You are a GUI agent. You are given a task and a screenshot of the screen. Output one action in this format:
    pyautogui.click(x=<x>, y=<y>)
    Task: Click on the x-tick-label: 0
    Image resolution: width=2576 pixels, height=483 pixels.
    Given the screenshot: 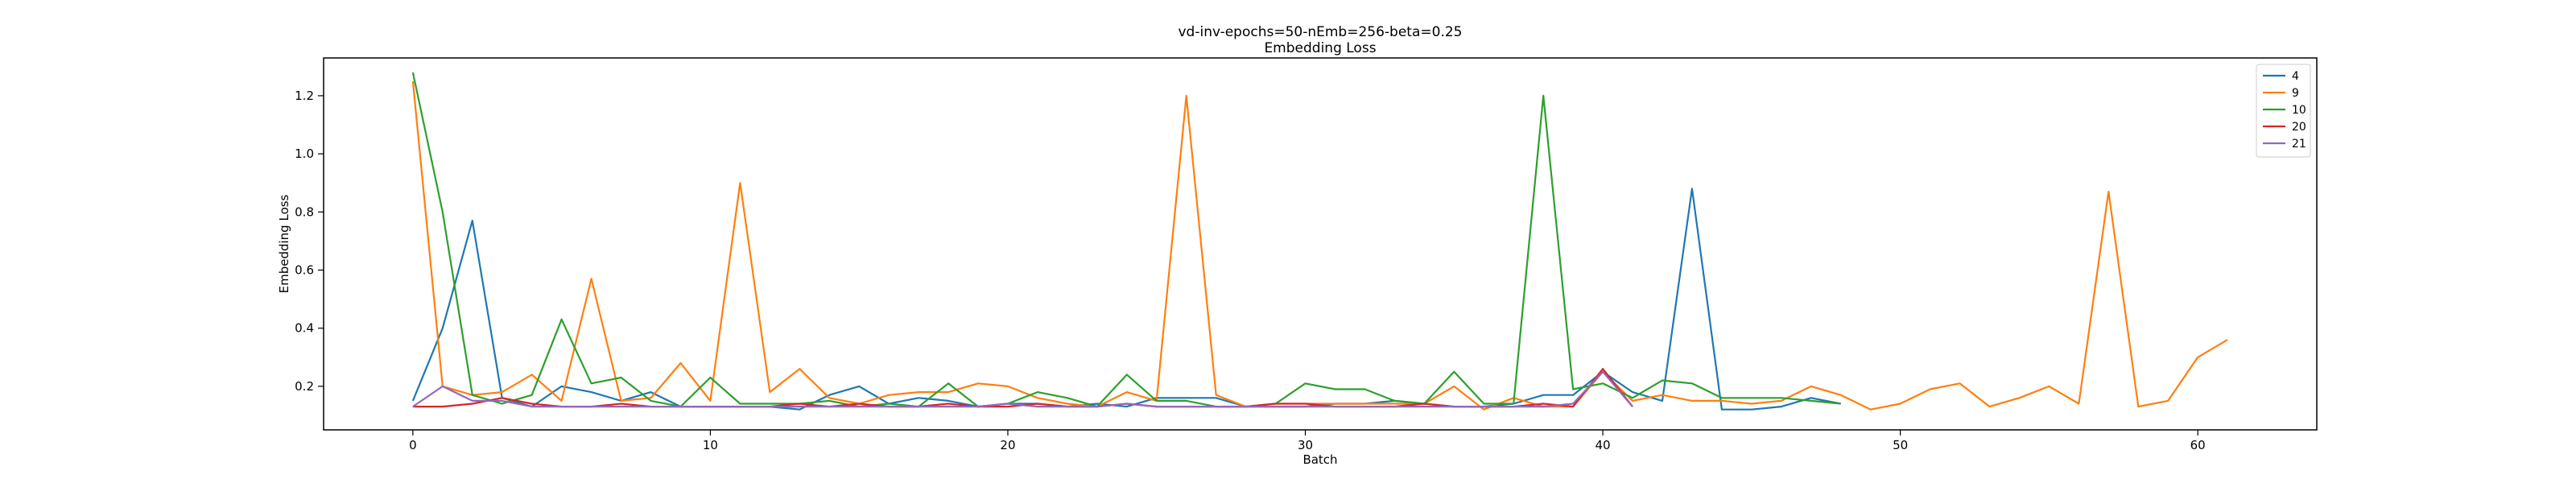 What is the action you would take?
    pyautogui.click(x=413, y=445)
    